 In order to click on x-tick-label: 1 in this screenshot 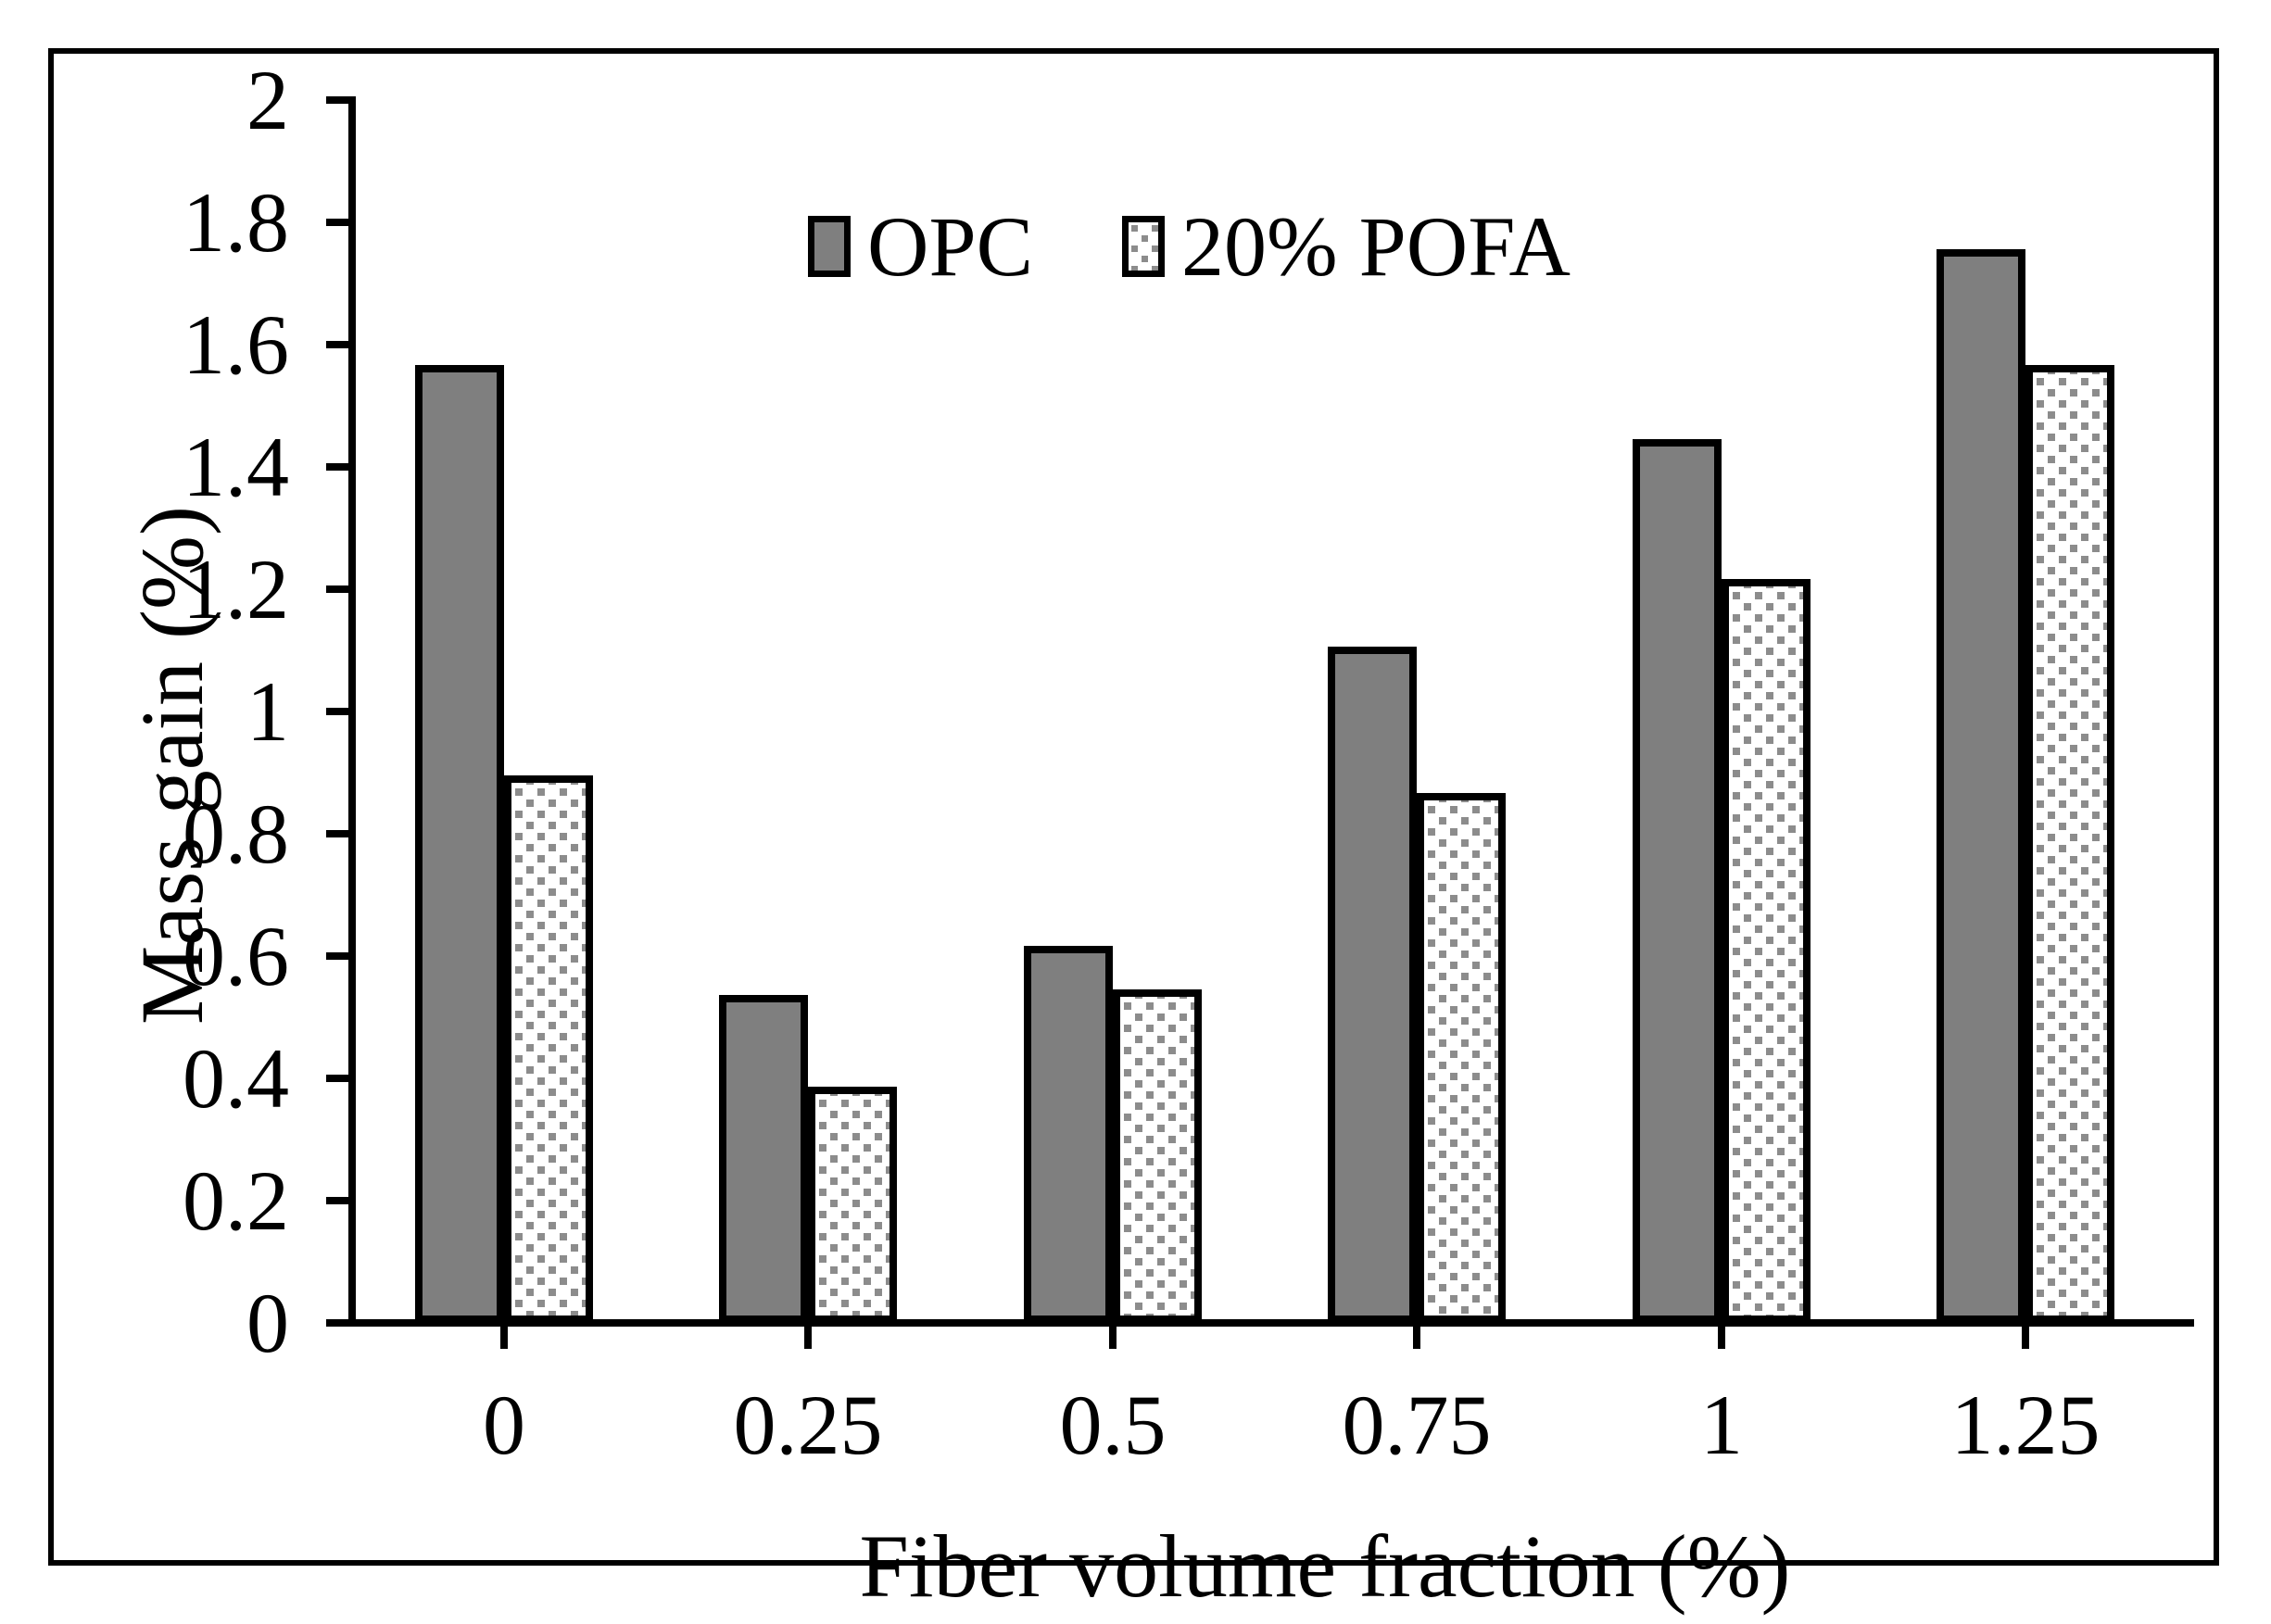, I will do `click(1722, 1425)`.